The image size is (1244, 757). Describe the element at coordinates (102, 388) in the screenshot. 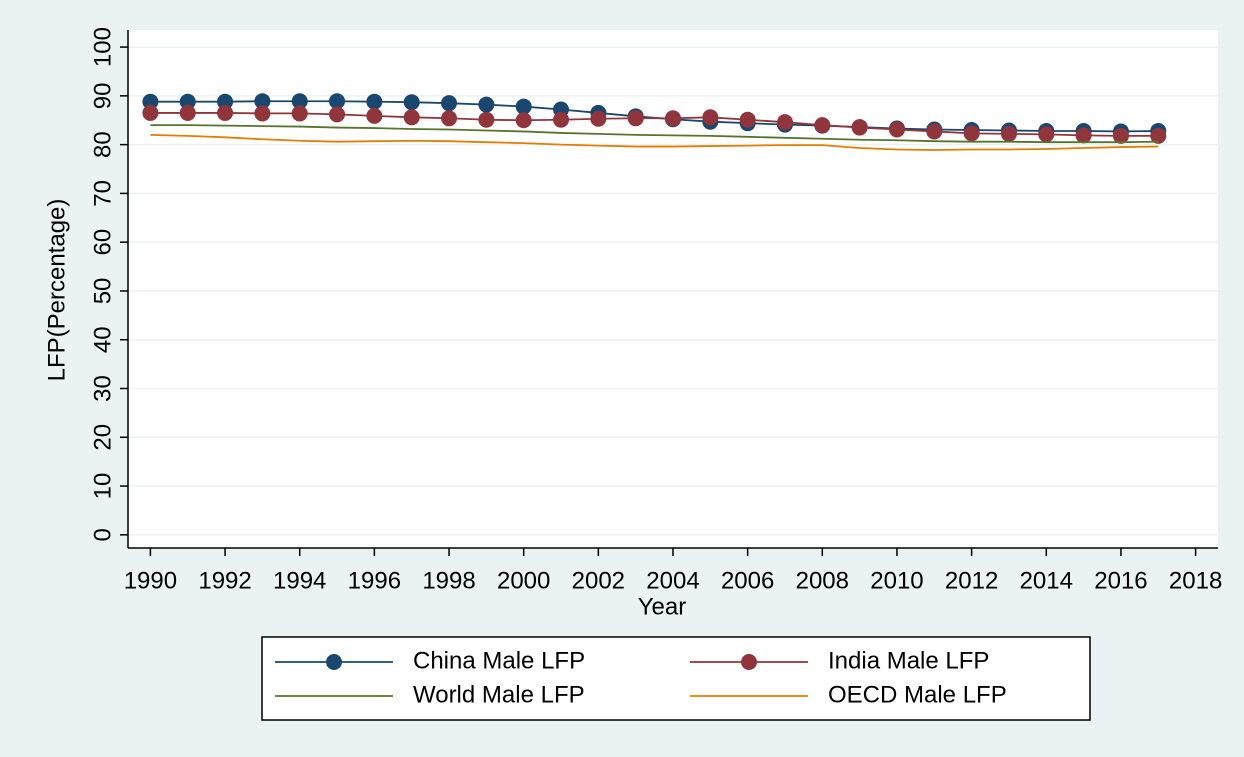

I see `y-tick-label: 30` at that location.